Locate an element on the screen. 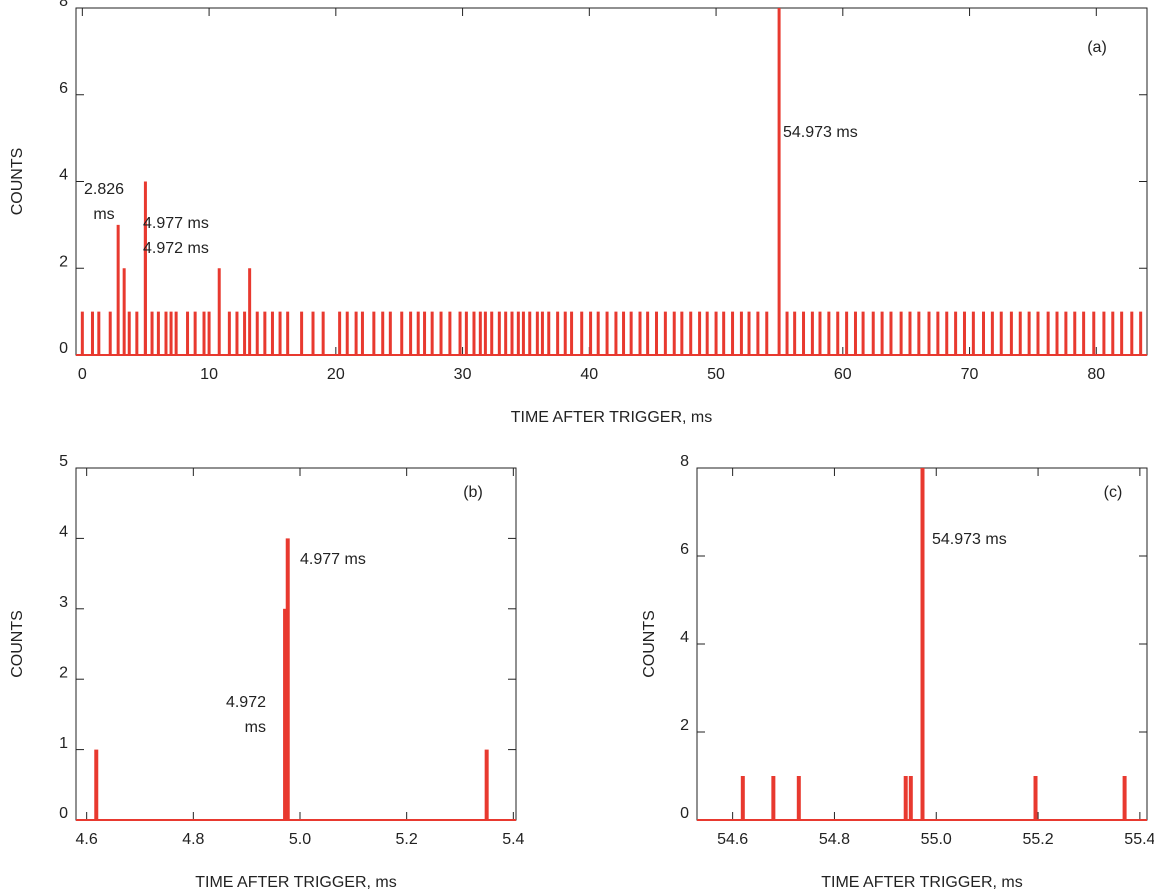 The height and width of the screenshot is (896, 1154). y-tick-label: 8 is located at coordinates (684, 461).